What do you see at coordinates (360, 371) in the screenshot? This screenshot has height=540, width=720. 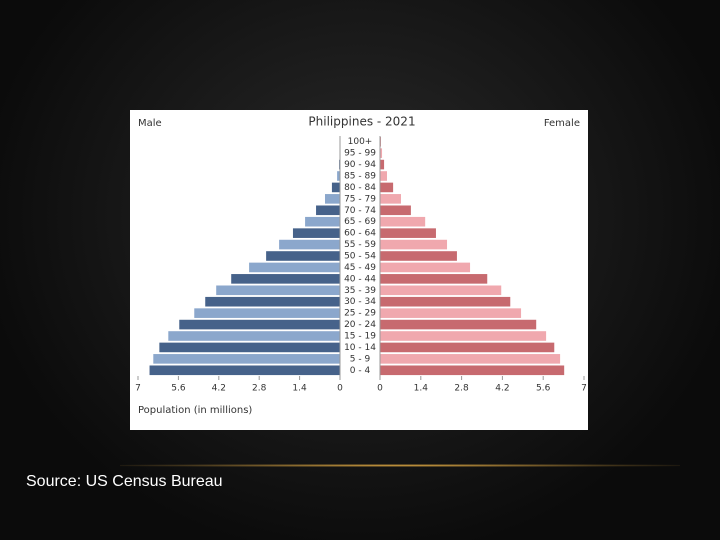 I see `age-label: 0 - 4` at bounding box center [360, 371].